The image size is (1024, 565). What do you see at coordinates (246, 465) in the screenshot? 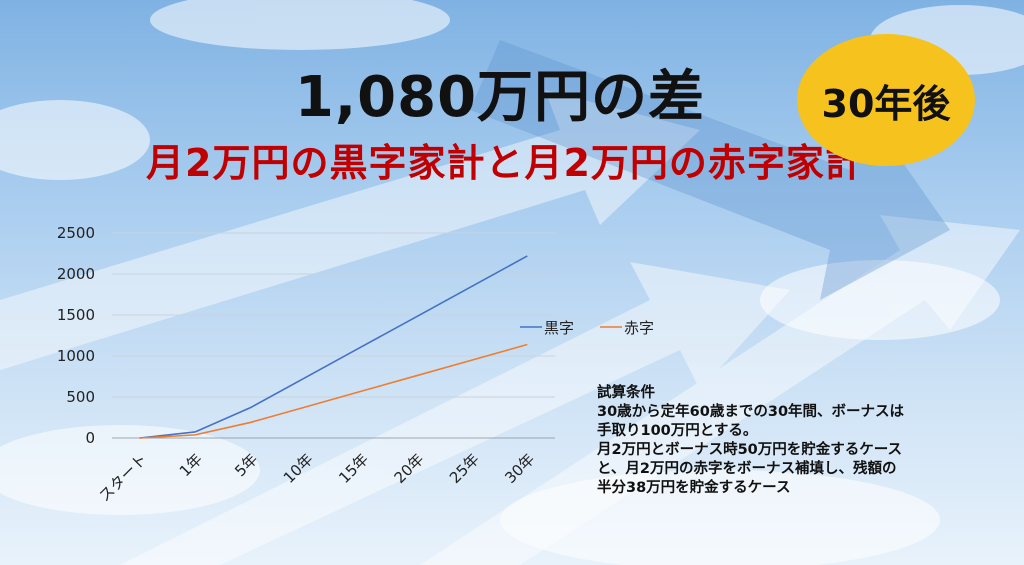
I see `x-tick-label: 5年` at bounding box center [246, 465].